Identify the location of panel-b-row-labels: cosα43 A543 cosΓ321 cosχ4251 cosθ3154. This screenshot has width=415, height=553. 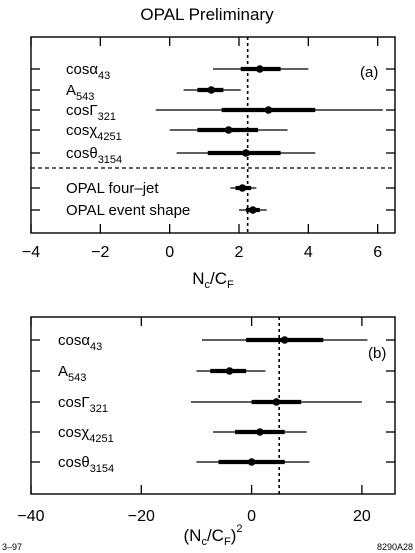
(86, 403).